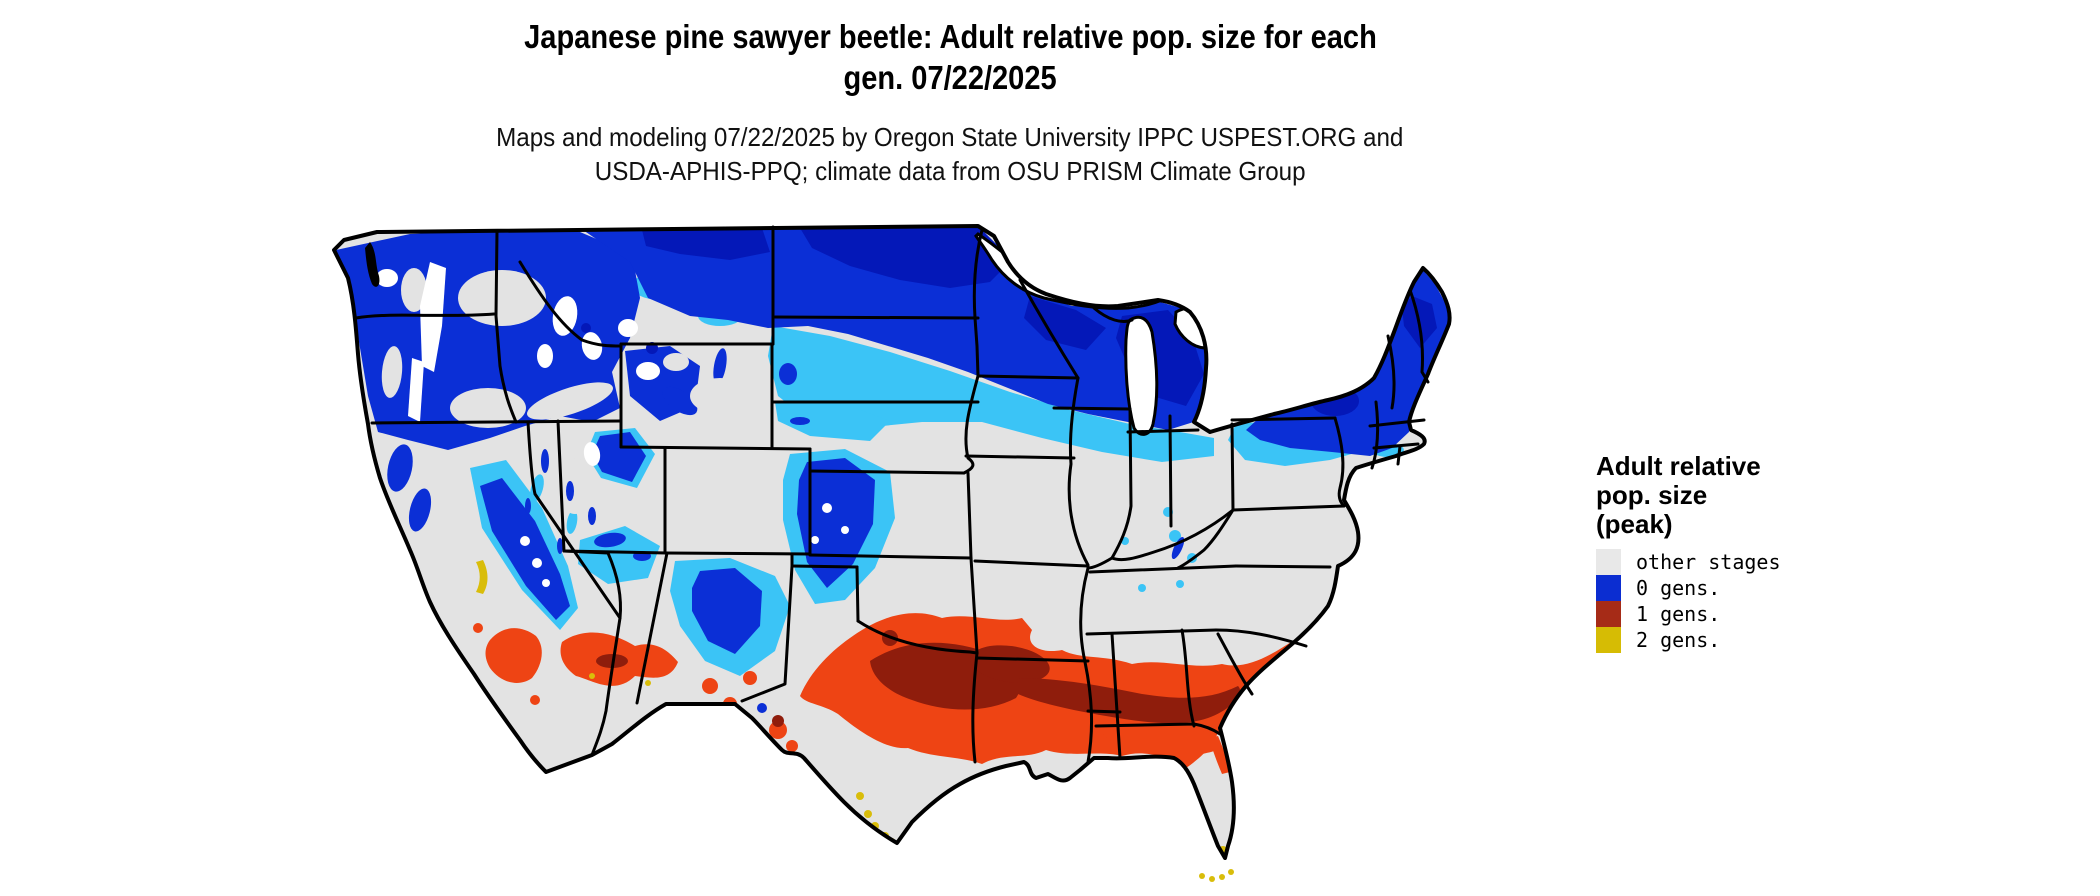  What do you see at coordinates (950, 77) in the screenshot?
I see `page-title-line2: gen. 07/22/2025` at bounding box center [950, 77].